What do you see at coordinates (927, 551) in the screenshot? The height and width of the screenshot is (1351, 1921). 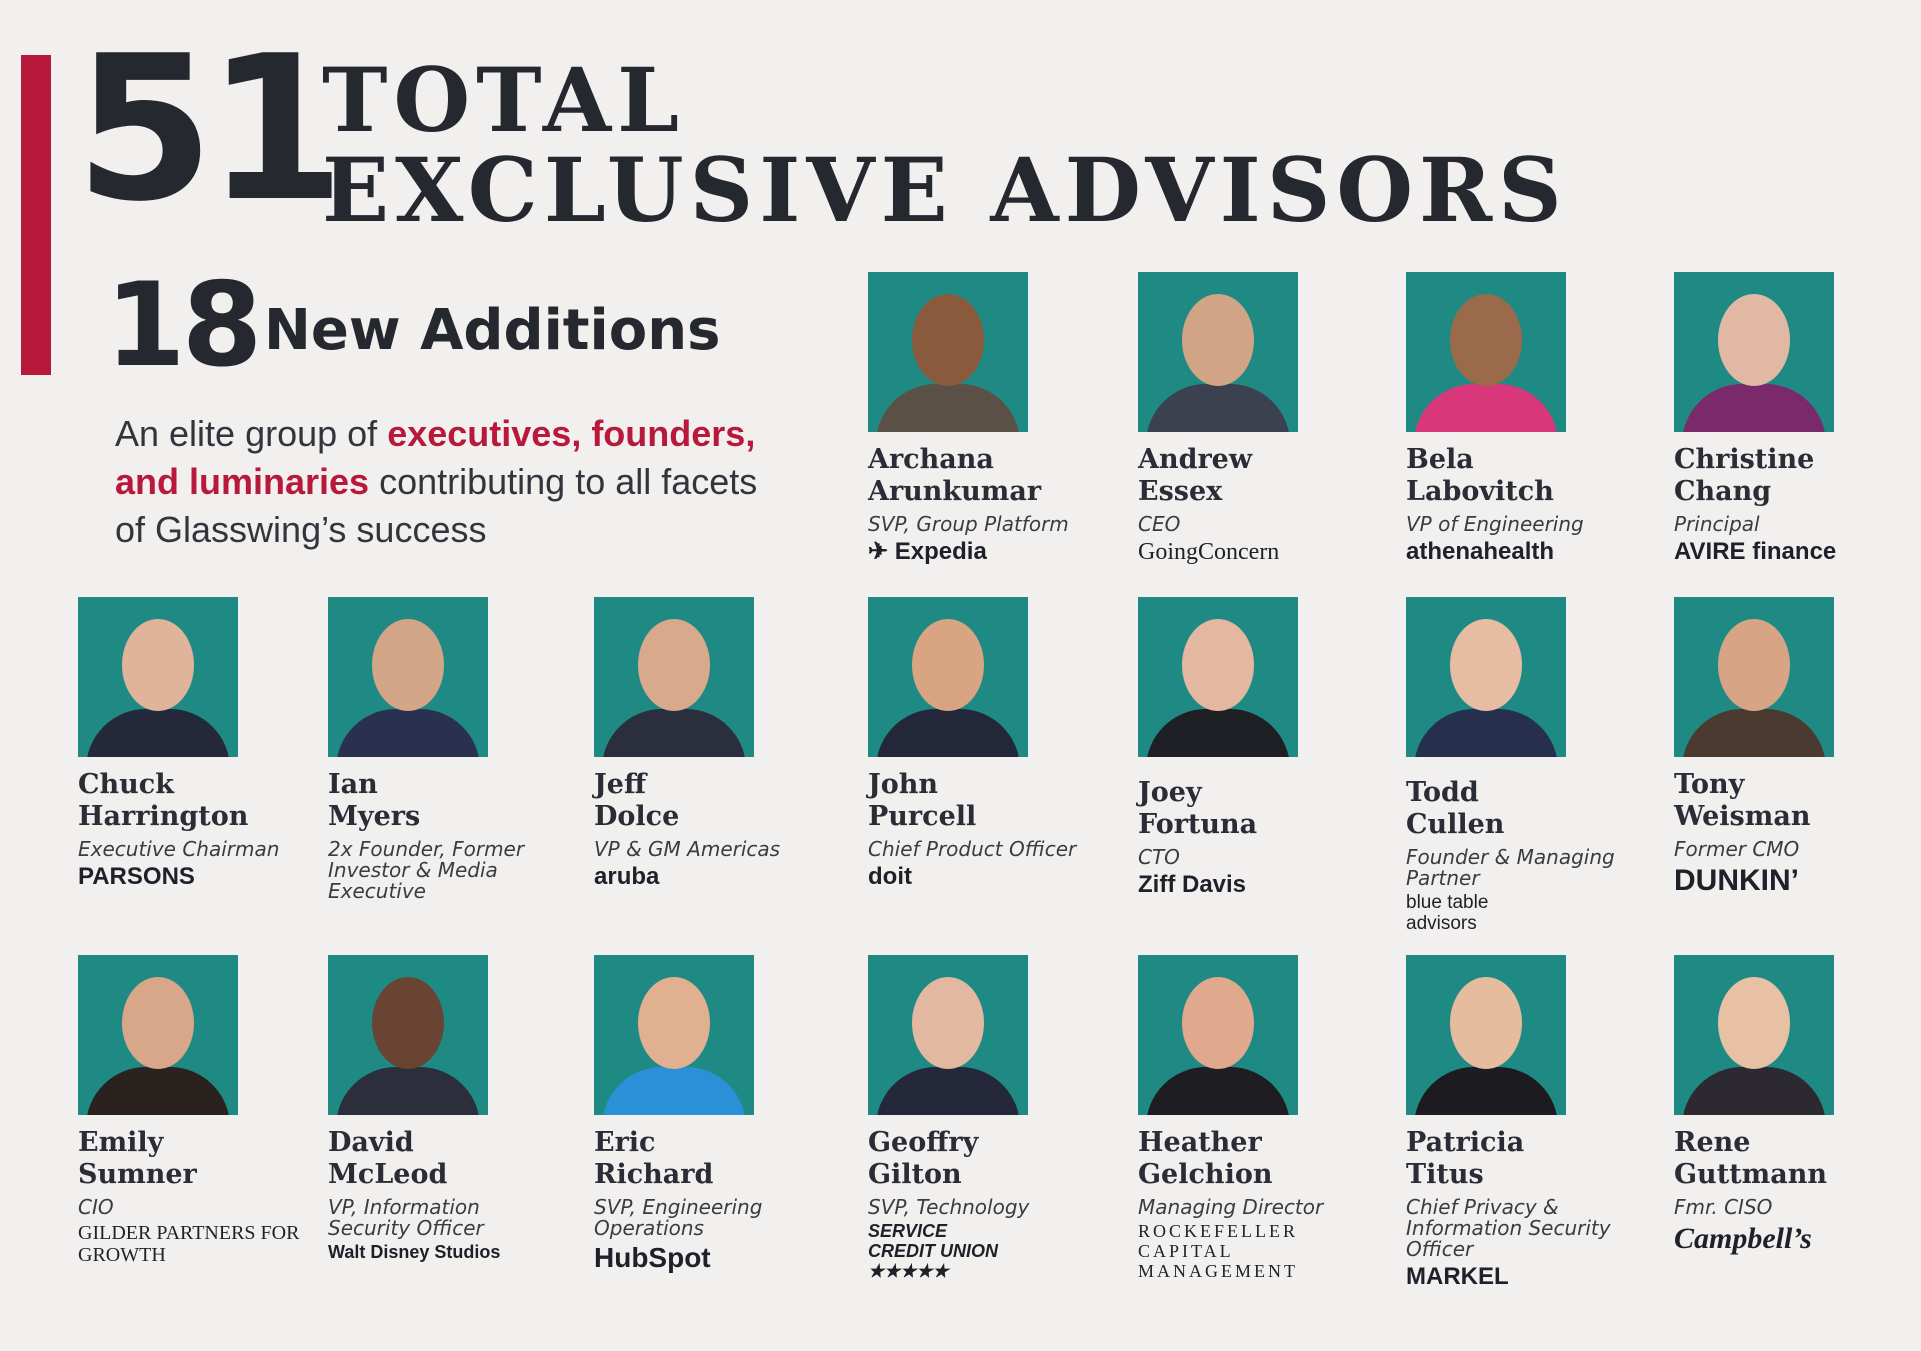 I see `company-logo: ✈ Expedia` at bounding box center [927, 551].